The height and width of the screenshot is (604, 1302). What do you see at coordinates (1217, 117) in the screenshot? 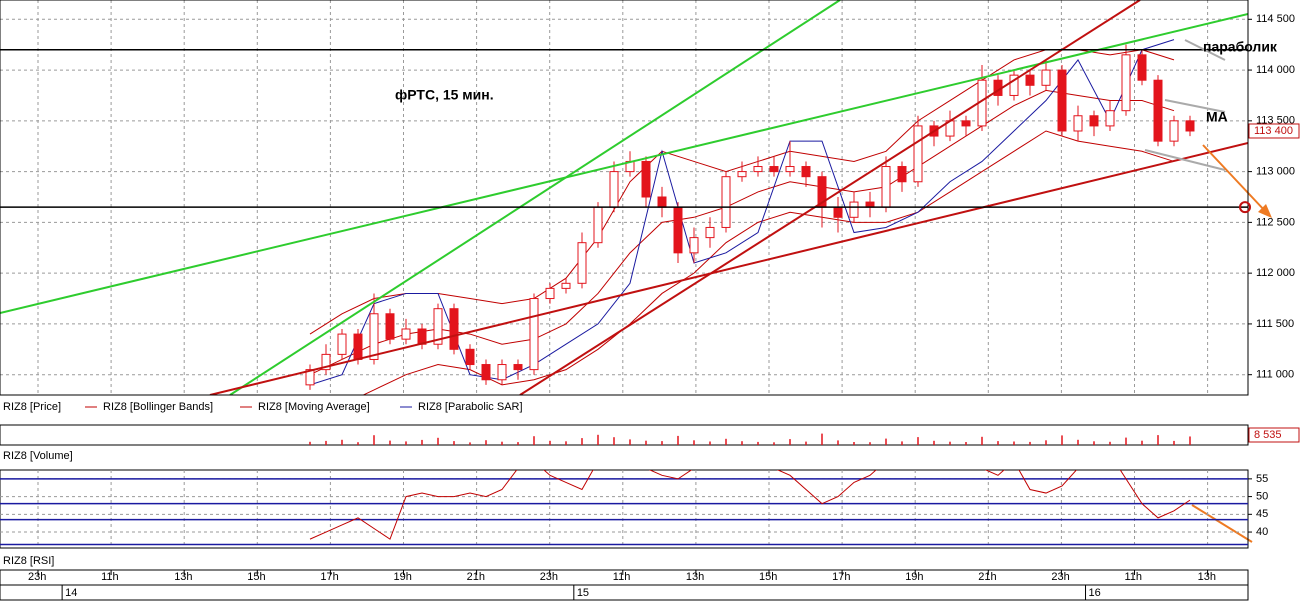
I see `annotation: MA` at bounding box center [1217, 117].